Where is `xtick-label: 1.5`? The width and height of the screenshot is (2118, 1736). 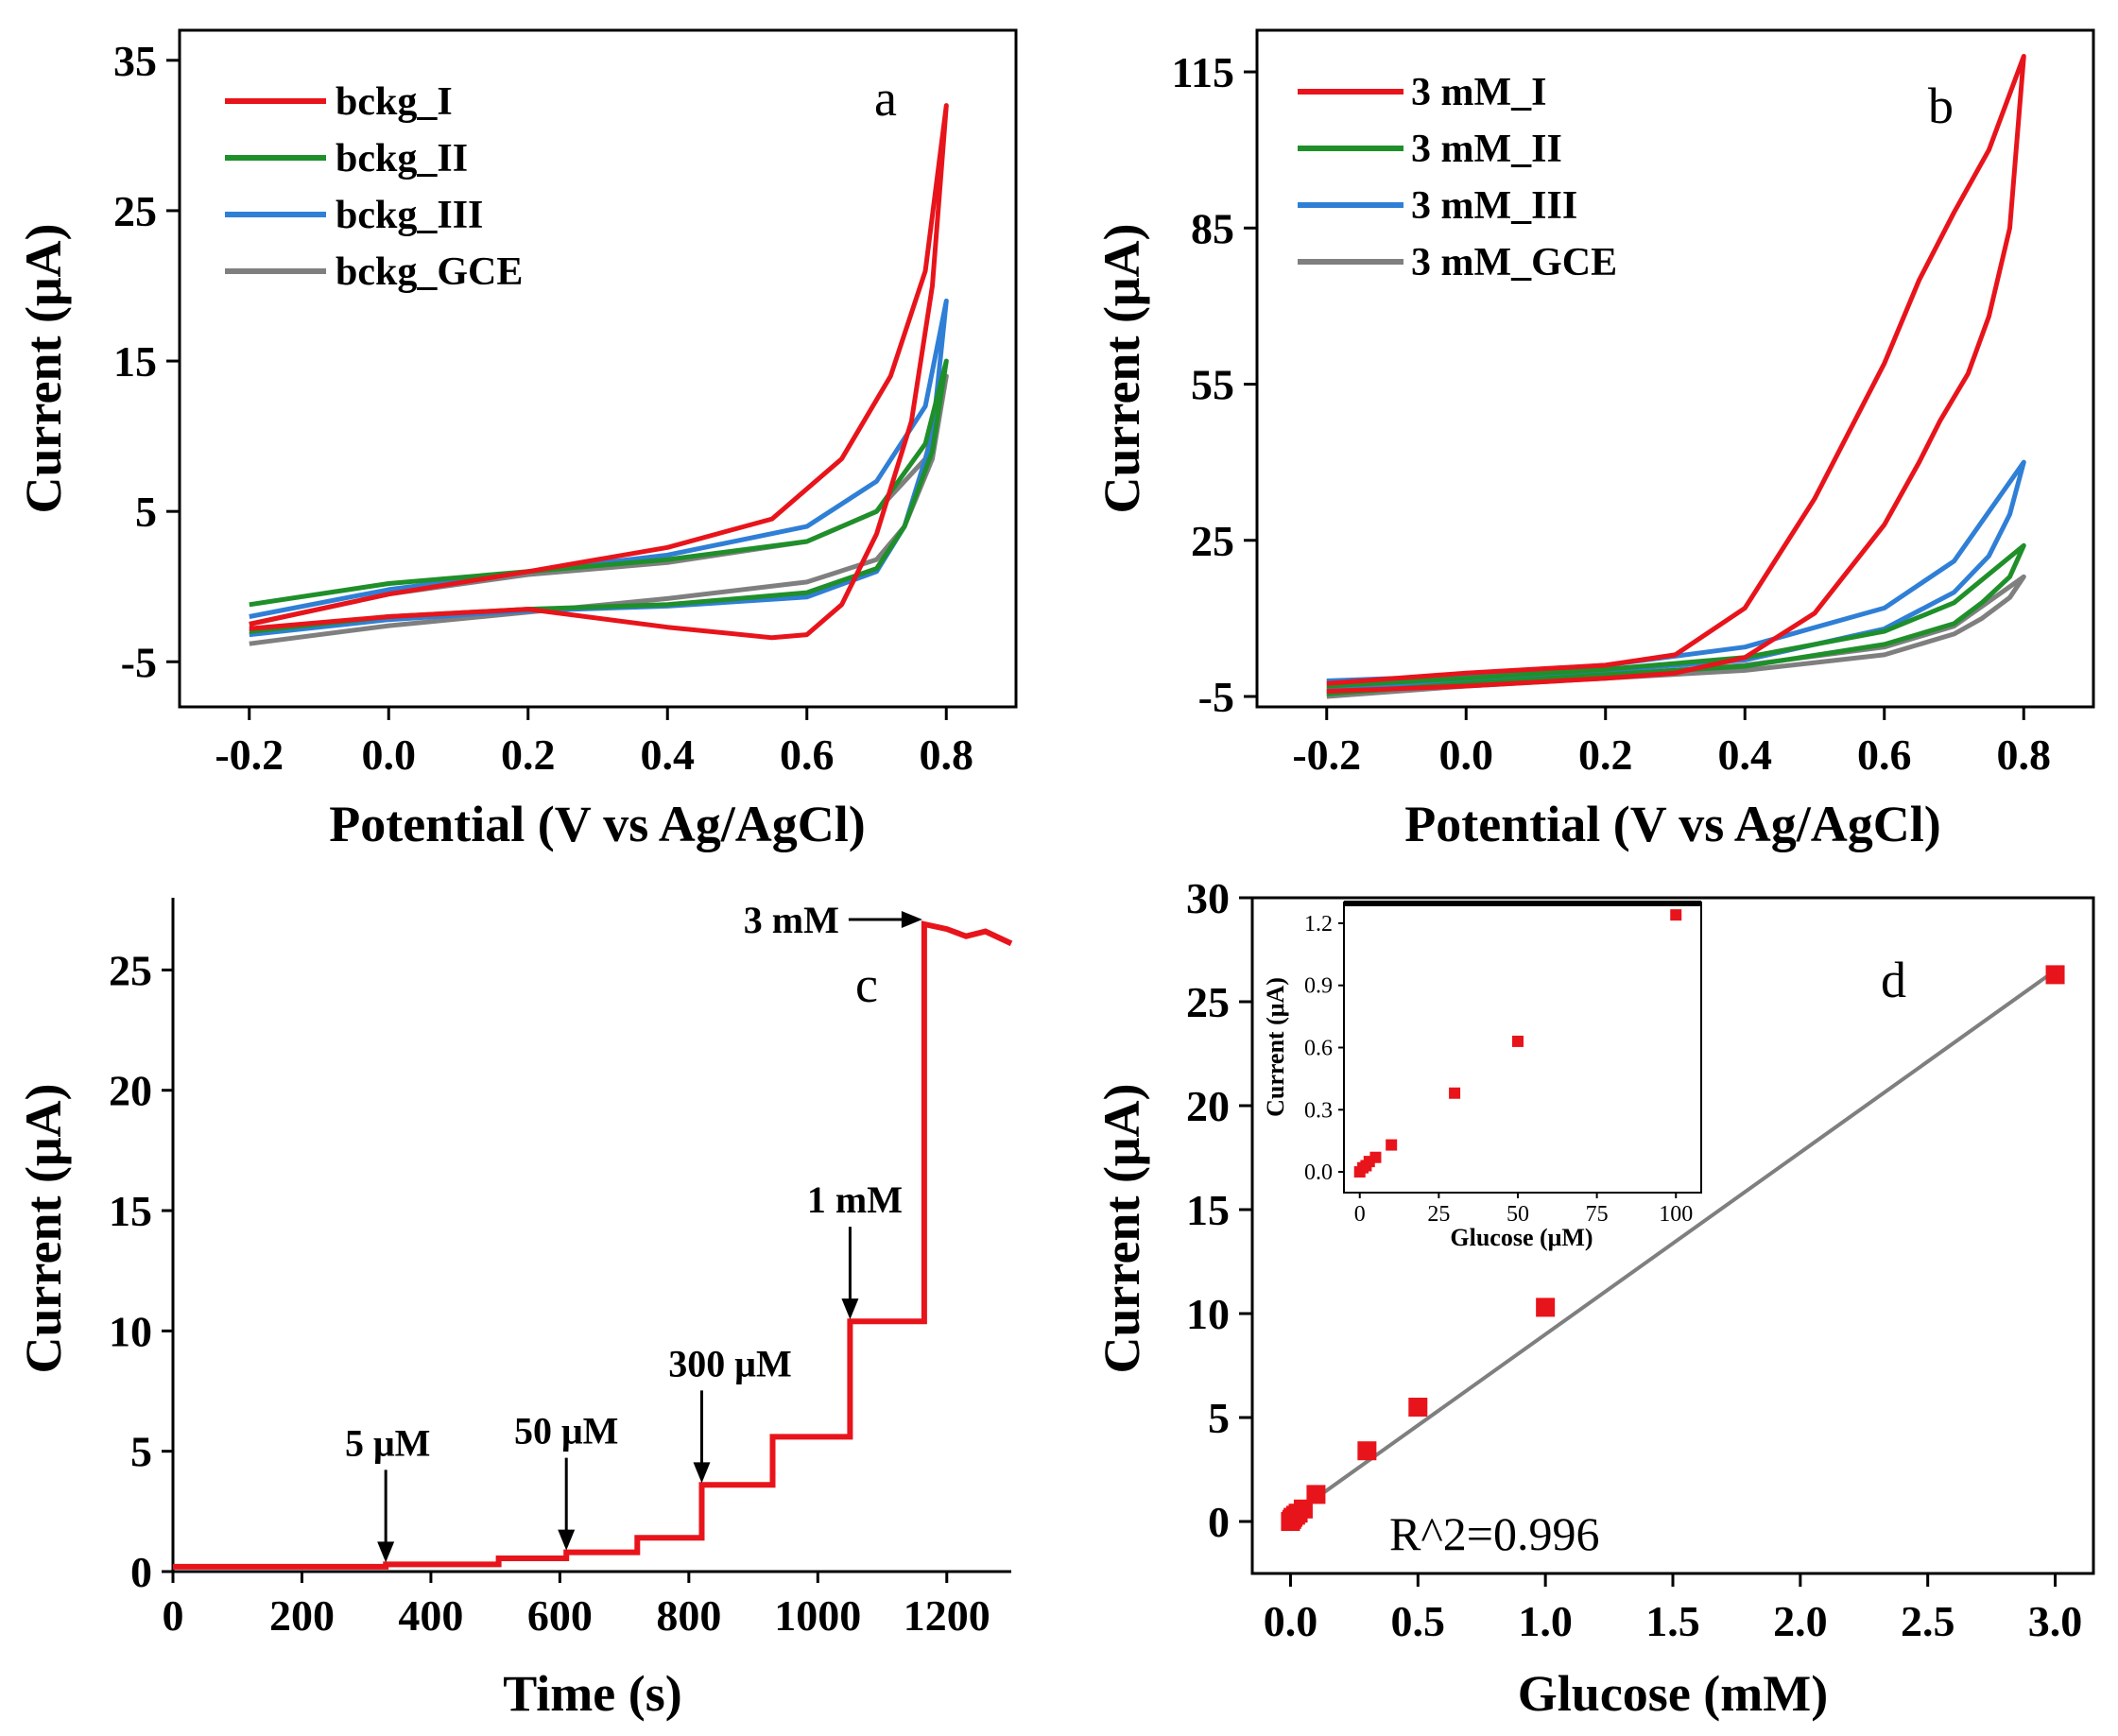
xtick-label: 1.5 is located at coordinates (1672, 1621).